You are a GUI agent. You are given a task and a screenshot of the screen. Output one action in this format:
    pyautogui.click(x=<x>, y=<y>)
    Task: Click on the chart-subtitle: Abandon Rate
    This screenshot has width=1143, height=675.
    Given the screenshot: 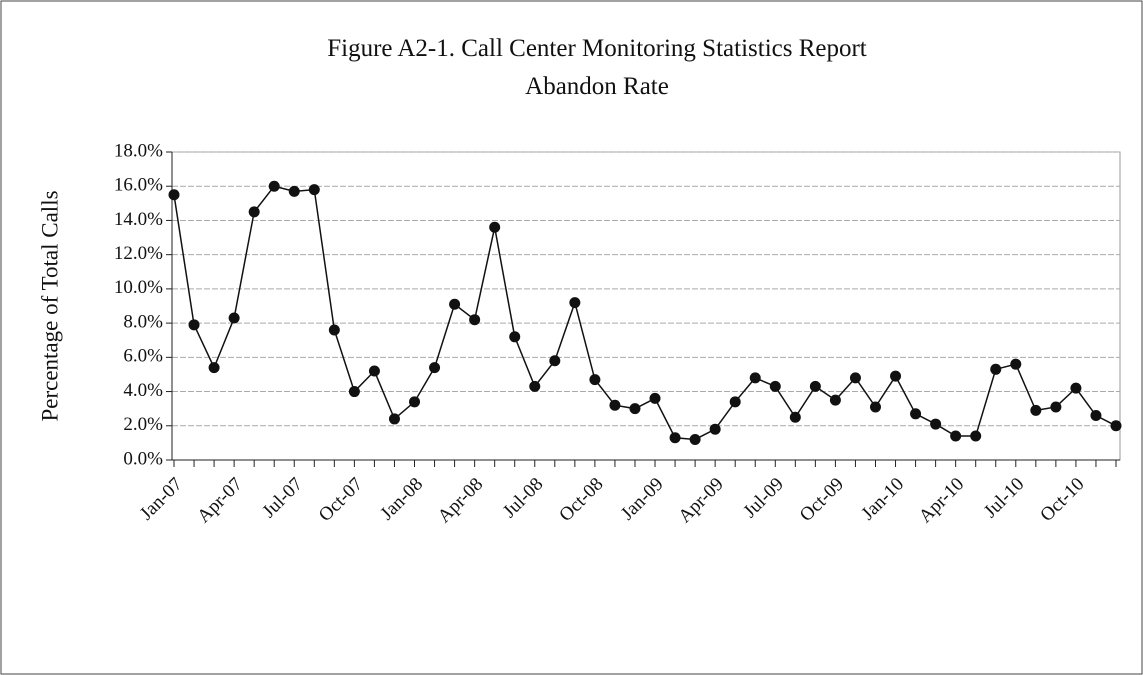 What is the action you would take?
    pyautogui.click(x=597, y=86)
    